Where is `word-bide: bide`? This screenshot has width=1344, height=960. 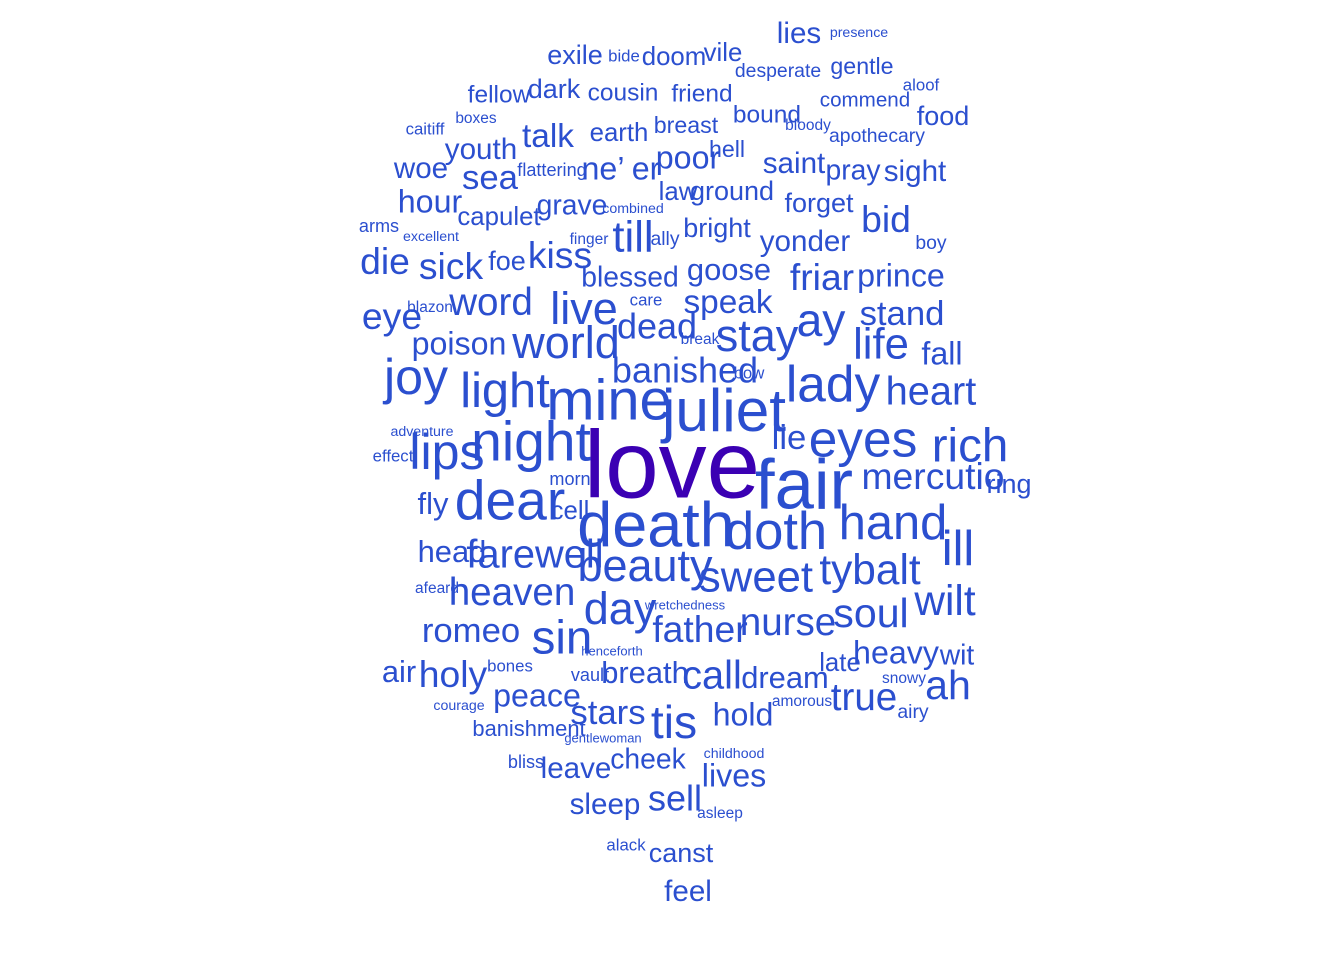
word-bide: bide is located at coordinates (624, 55).